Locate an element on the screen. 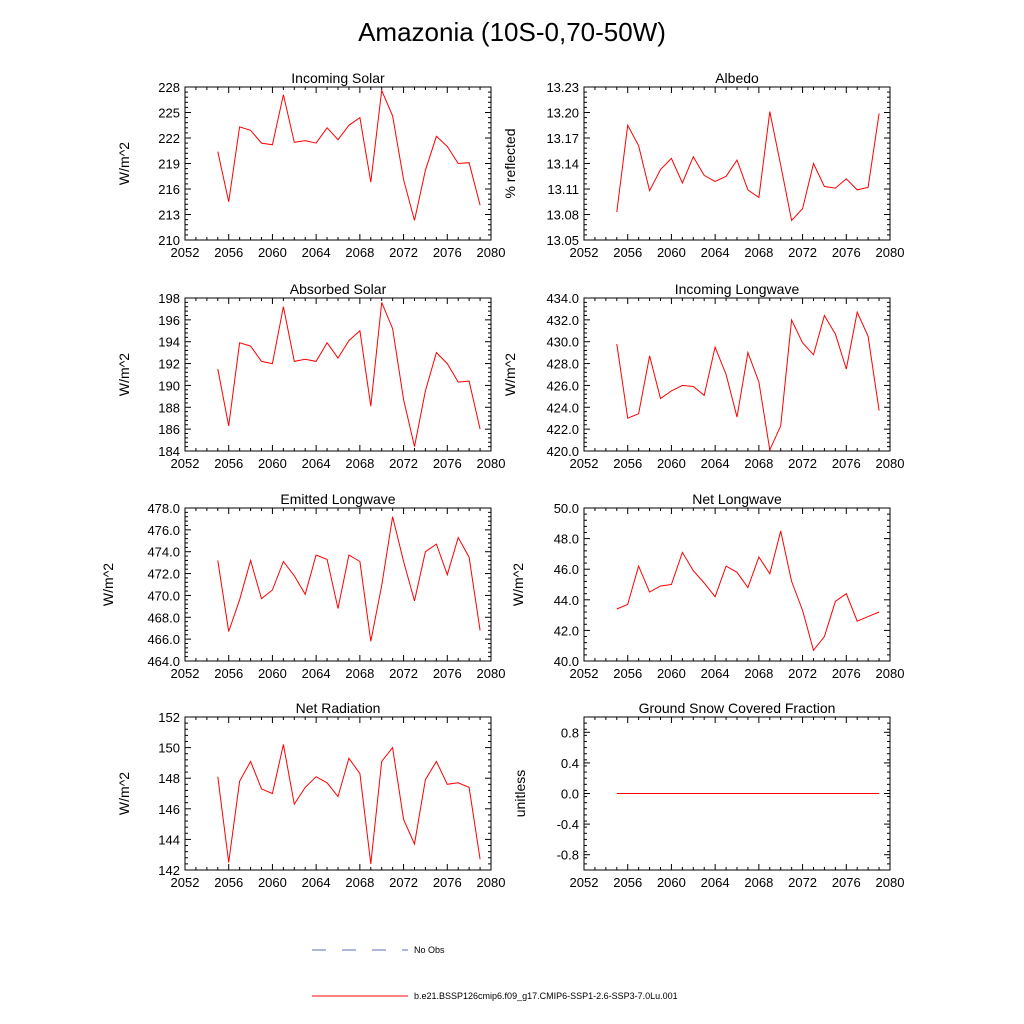  y-tick-label: 470.0 is located at coordinates (163, 595).